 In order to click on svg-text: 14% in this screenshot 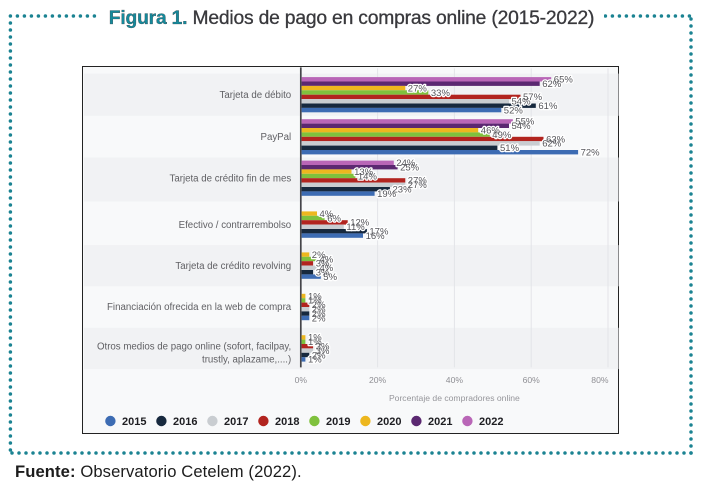, I will do `click(368, 176)`.